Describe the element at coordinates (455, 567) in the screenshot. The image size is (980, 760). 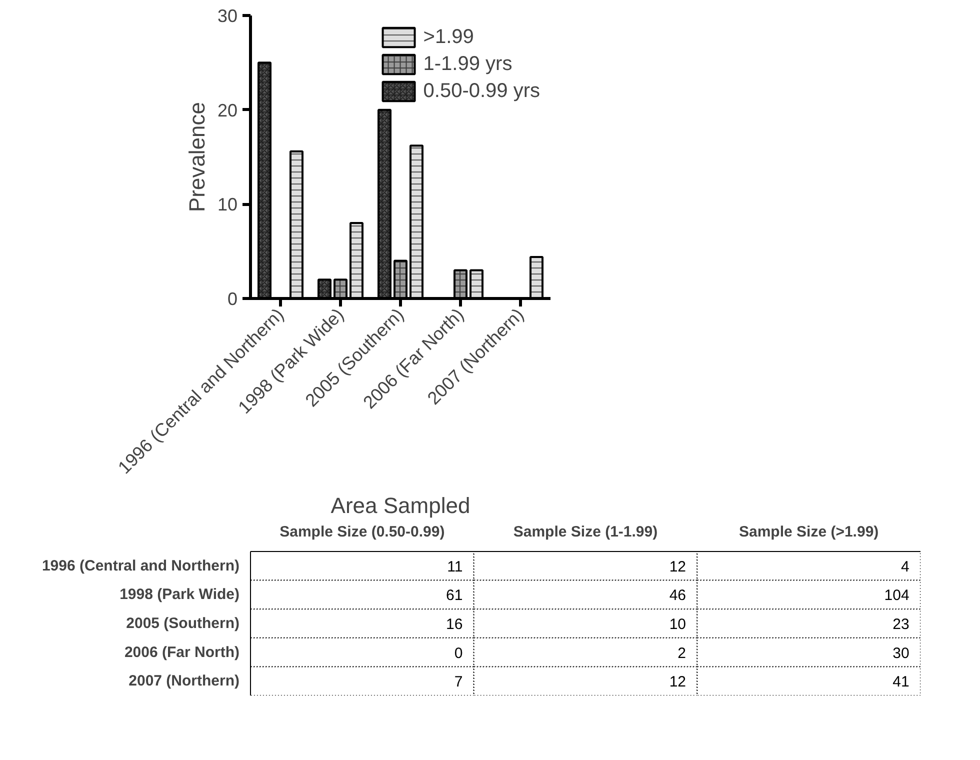
I see `data-label: 11` at that location.